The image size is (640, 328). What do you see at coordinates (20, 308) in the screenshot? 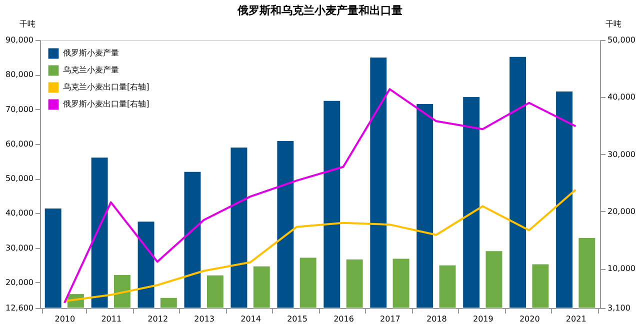
I see `y-tick-label: 12,600` at bounding box center [20, 308].